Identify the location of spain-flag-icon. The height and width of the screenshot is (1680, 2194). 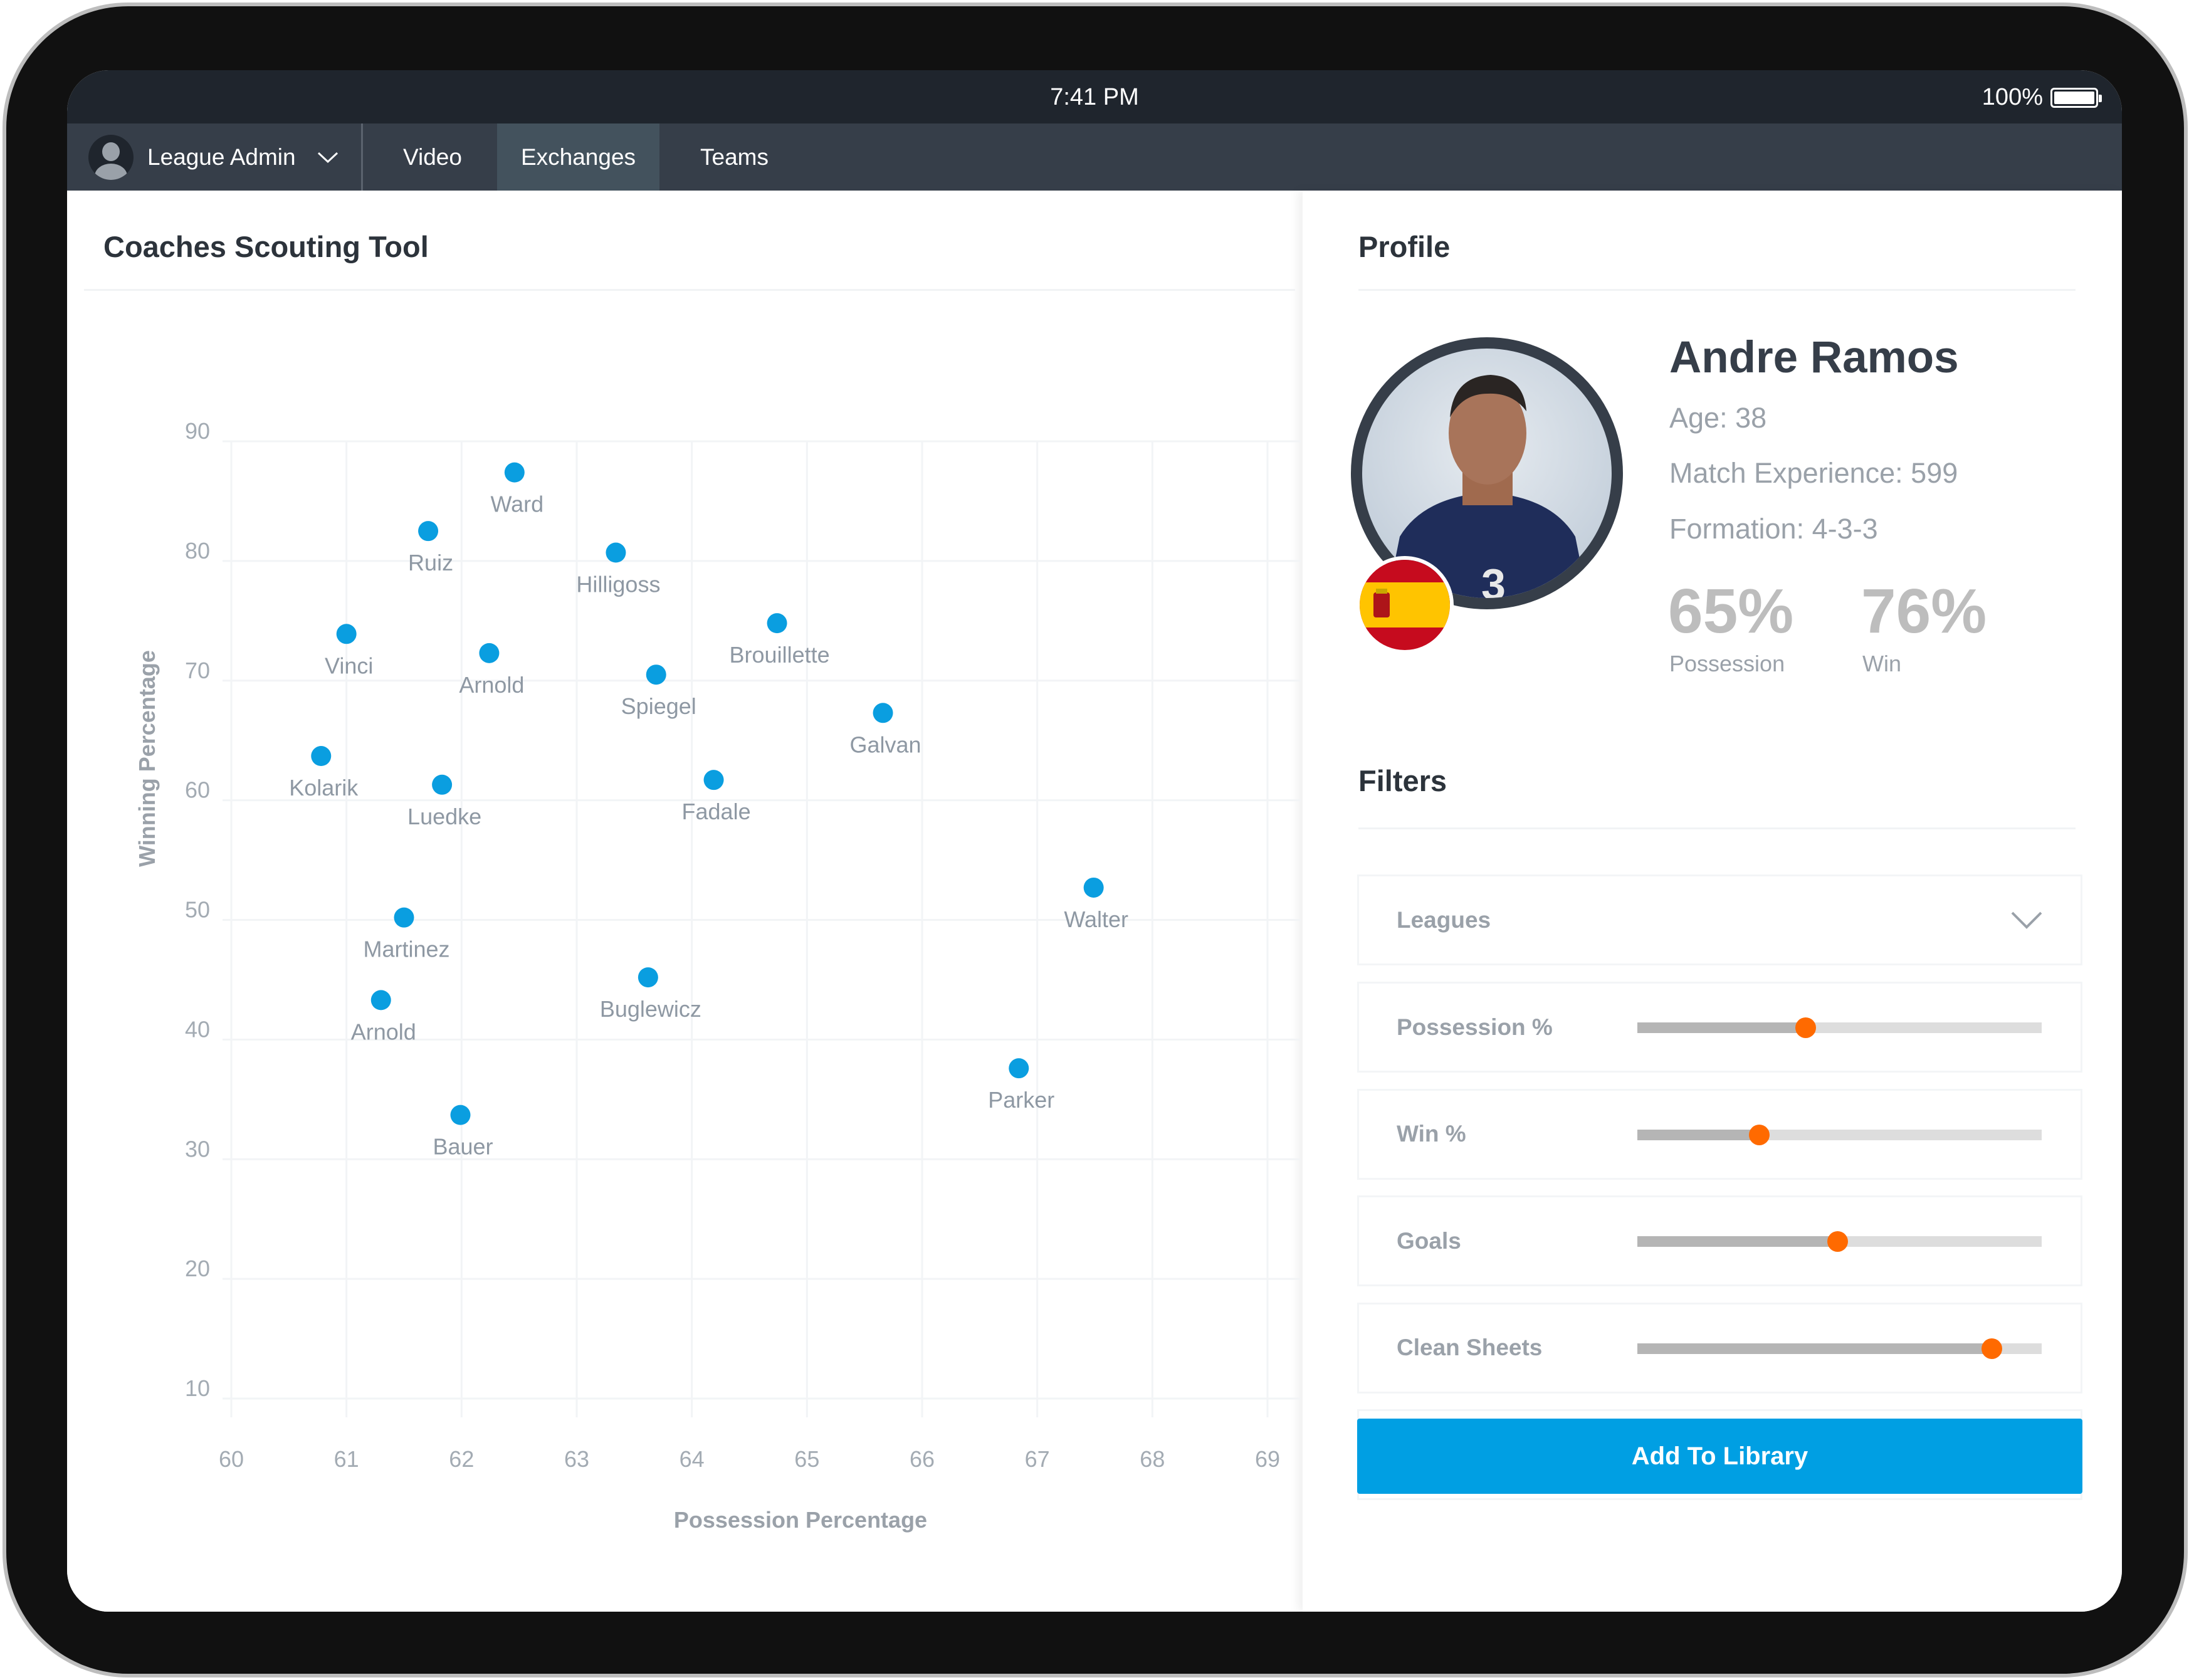
(1405, 605).